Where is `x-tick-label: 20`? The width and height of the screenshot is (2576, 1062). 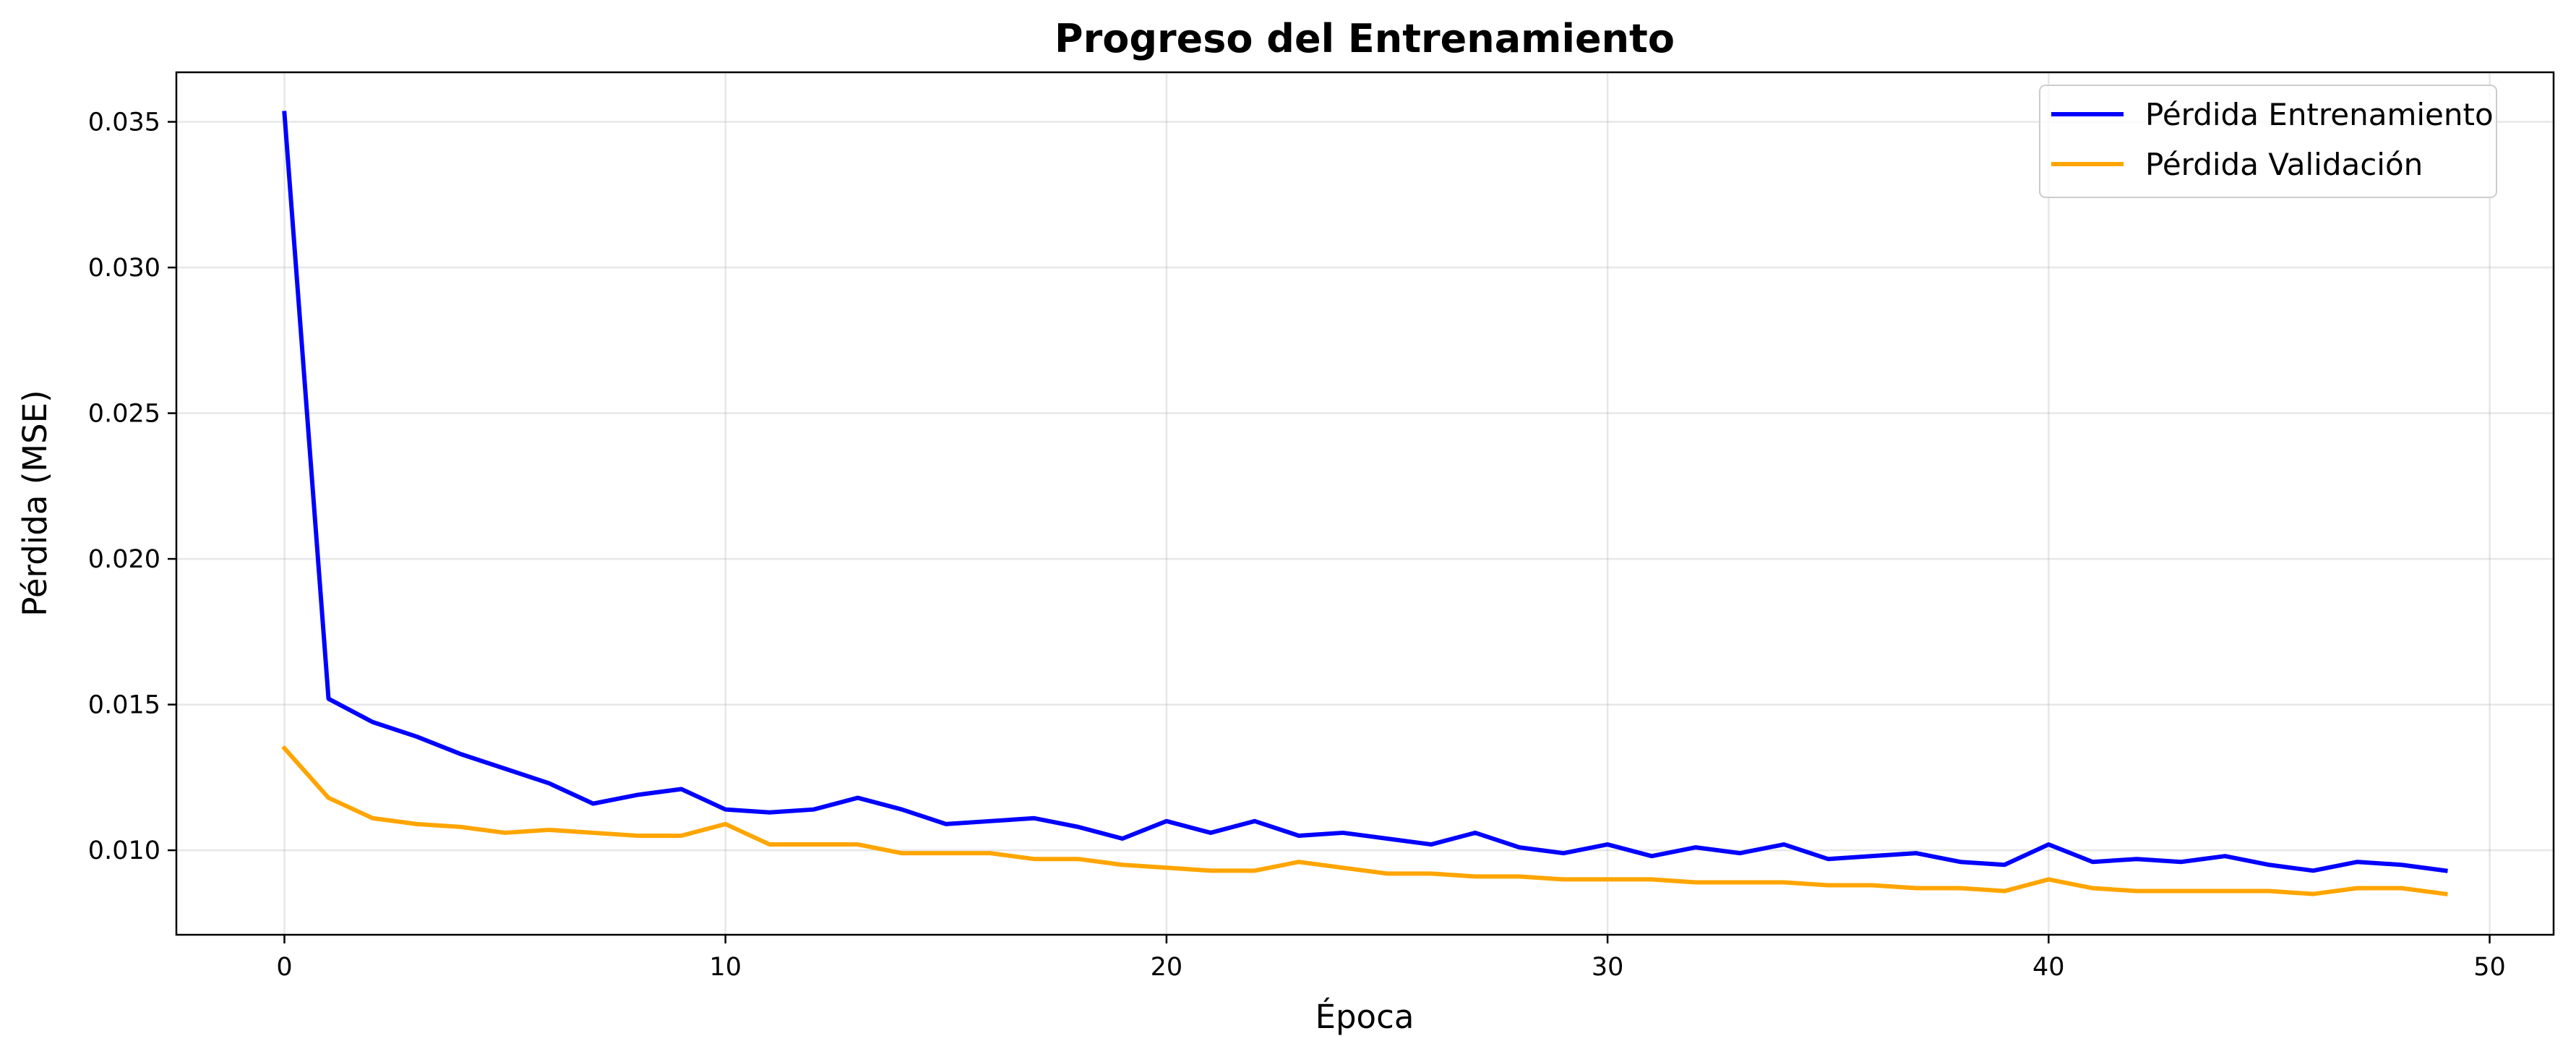 x-tick-label: 20 is located at coordinates (1167, 967).